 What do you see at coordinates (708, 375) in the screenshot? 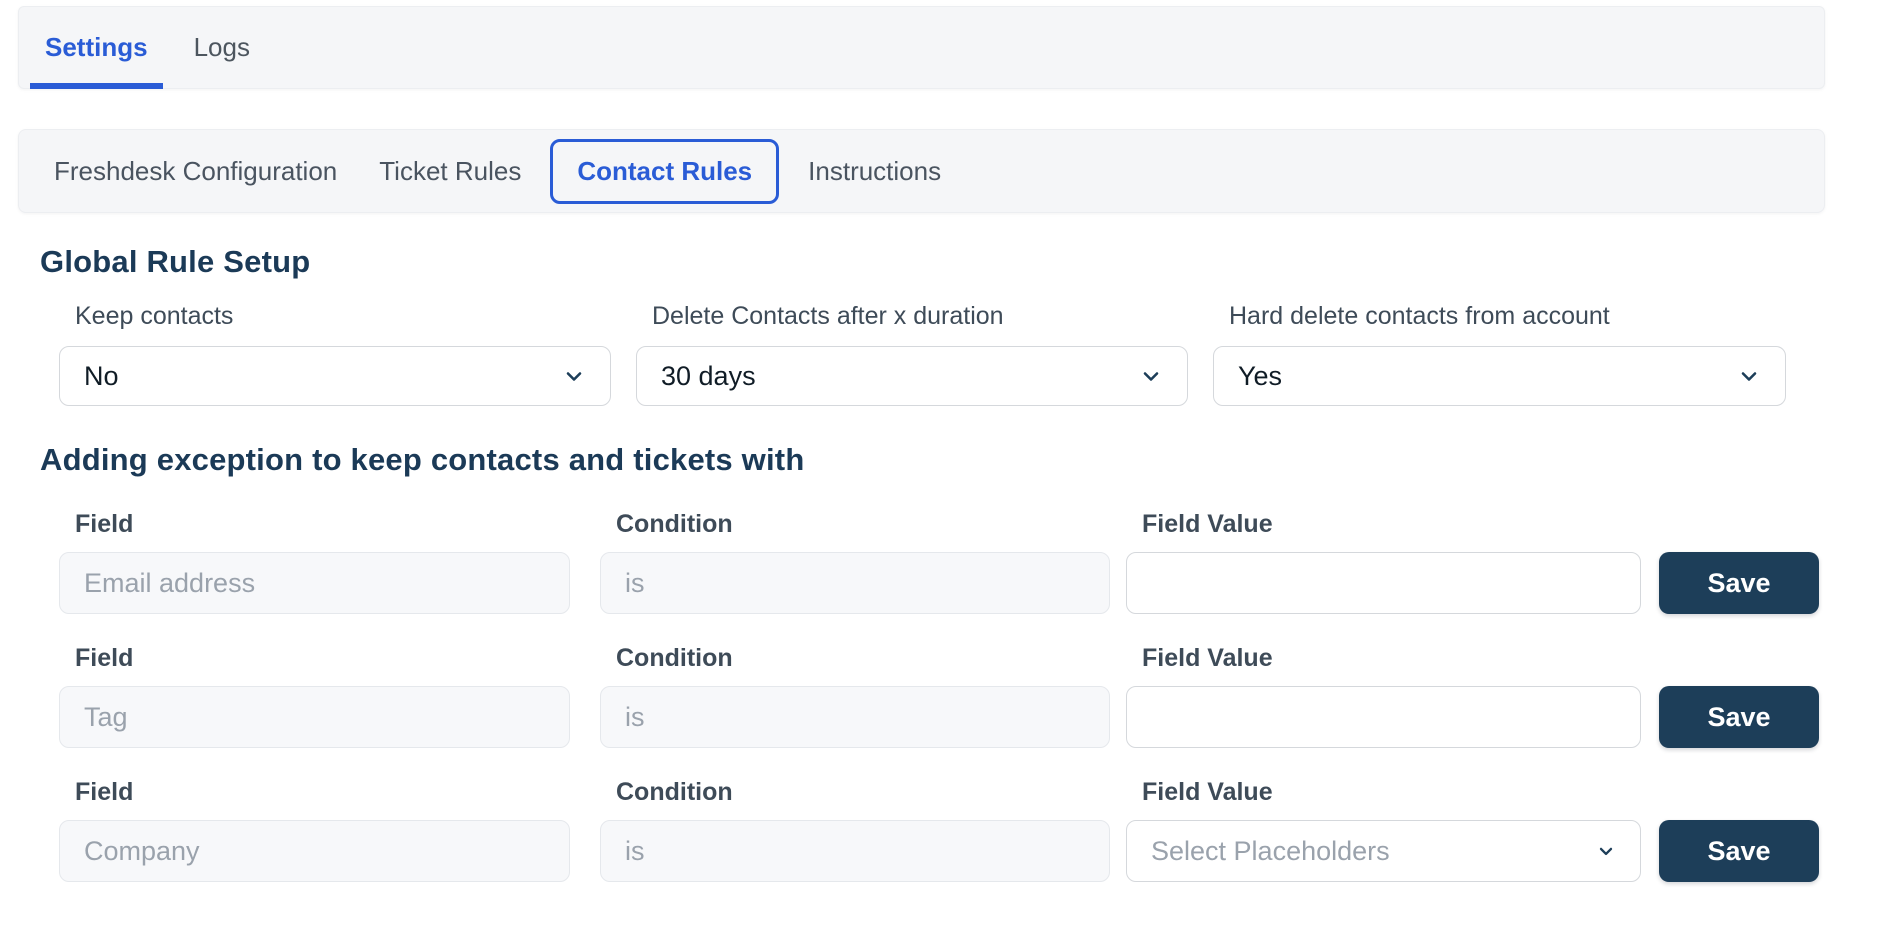
I see `delete-duration-value: 30 days` at bounding box center [708, 375].